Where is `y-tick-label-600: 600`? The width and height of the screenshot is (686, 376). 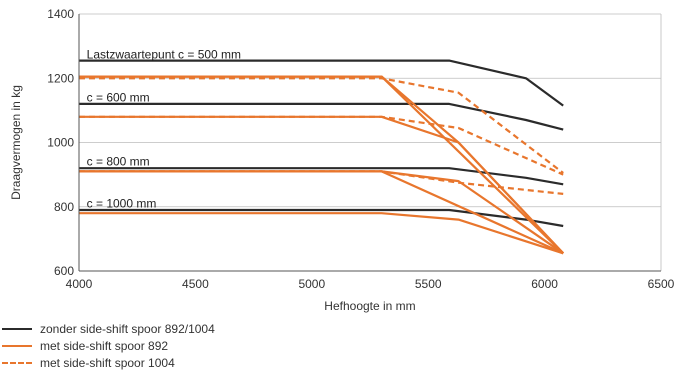 y-tick-label-600: 600 is located at coordinates (64, 271).